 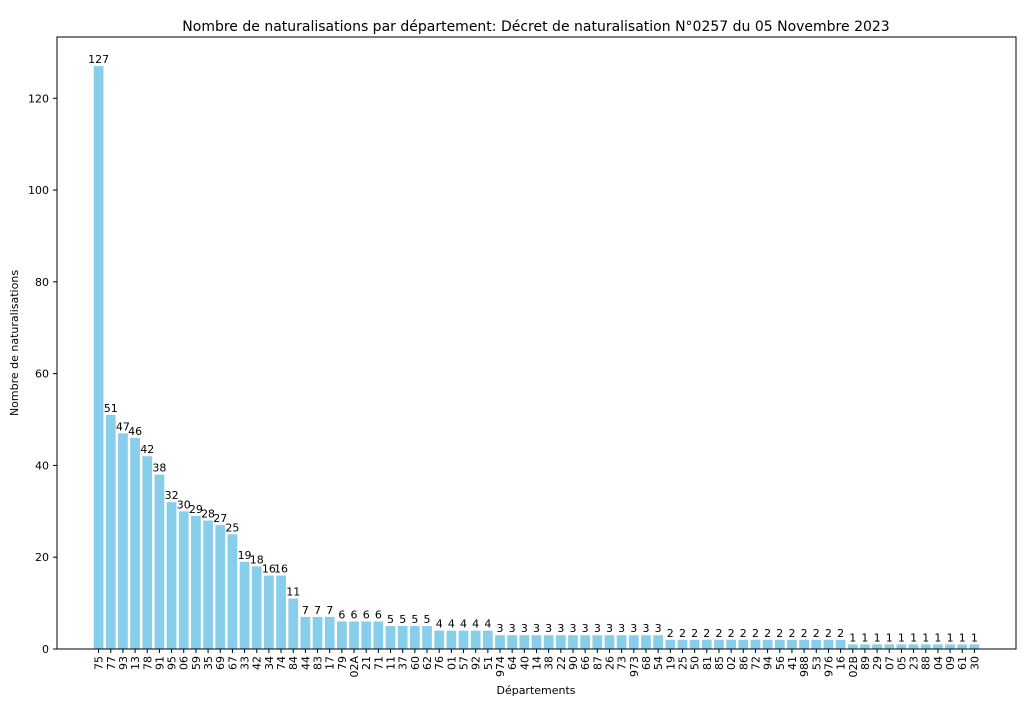 What do you see at coordinates (585, 663) in the screenshot?
I see `x-tick-label-66: 66` at bounding box center [585, 663].